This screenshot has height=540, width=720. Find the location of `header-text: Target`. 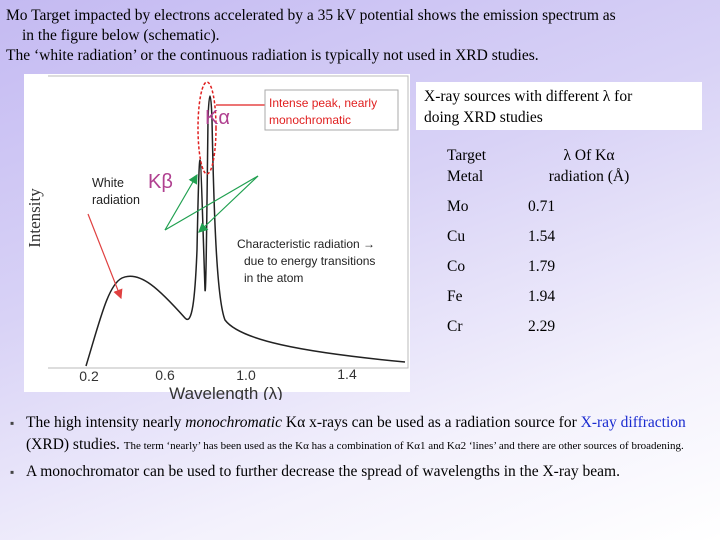

header-text: Target is located at coordinates (467, 155).